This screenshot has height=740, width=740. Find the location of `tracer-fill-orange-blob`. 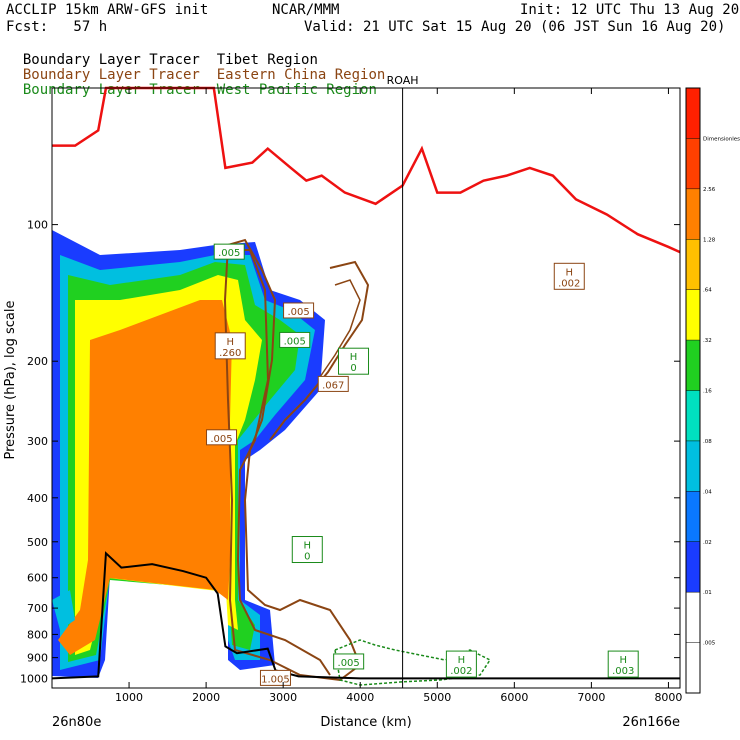

tracer-fill-orange-blob is located at coordinates (159, 435).